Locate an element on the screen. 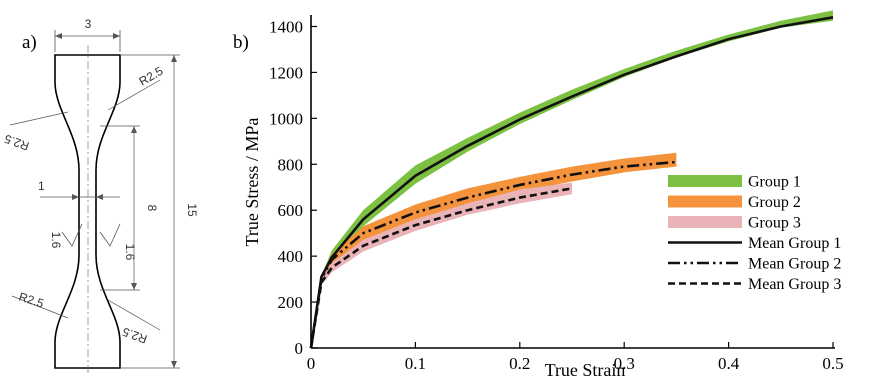  legend-label: Mean Group 3 is located at coordinates (794, 284).